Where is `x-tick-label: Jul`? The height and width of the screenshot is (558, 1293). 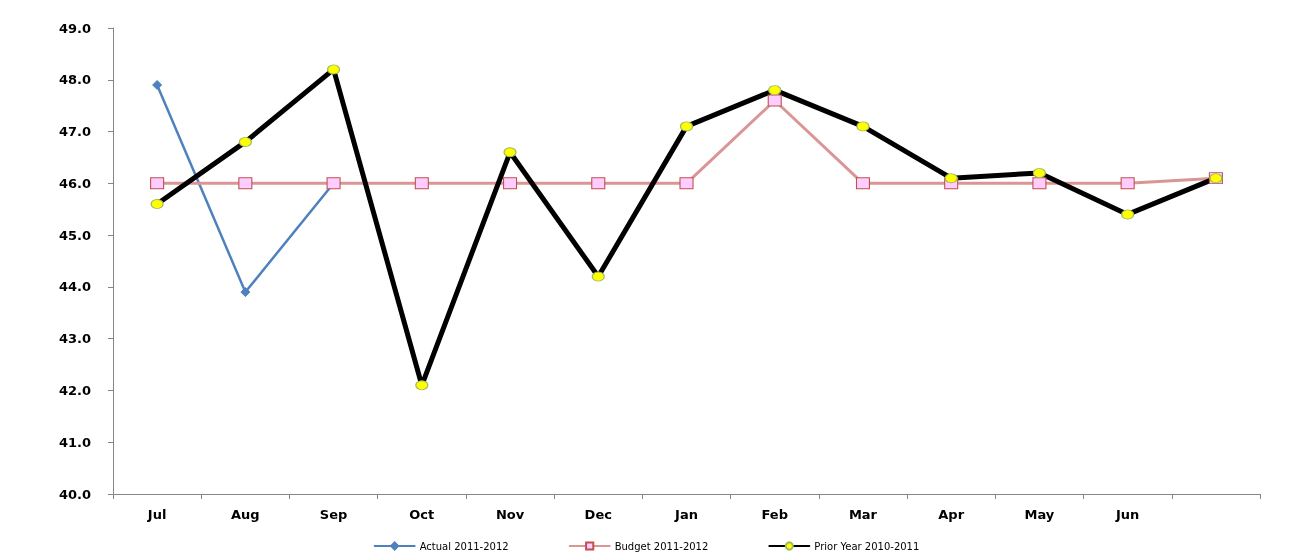
x-tick-label: Jul is located at coordinates (156, 514).